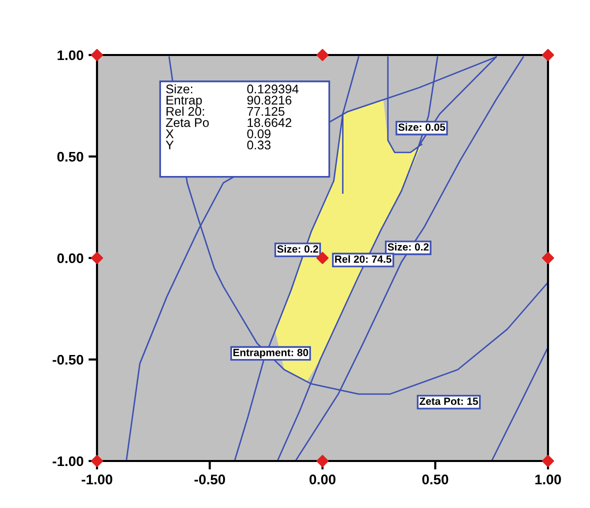  What do you see at coordinates (363, 259) in the screenshot?
I see `annotation: Rel 20: 74.5` at bounding box center [363, 259].